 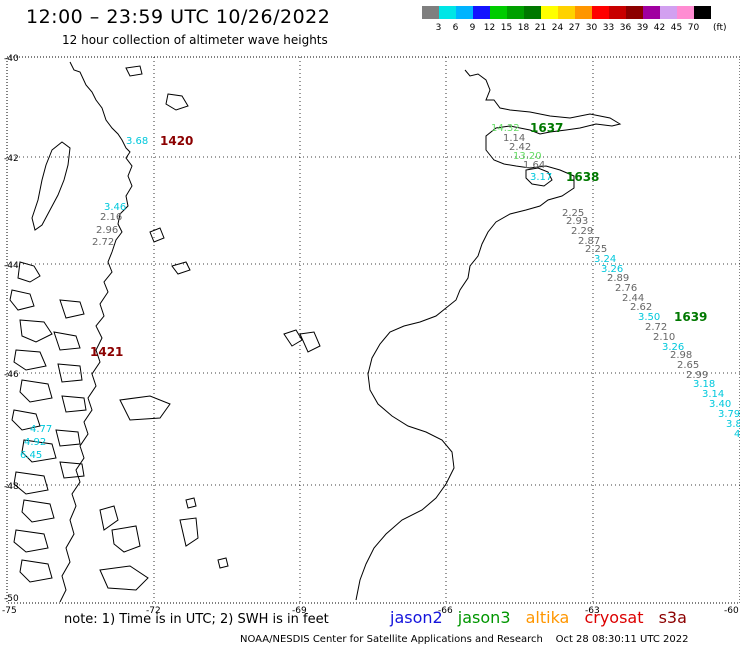 What do you see at coordinates (649, 317) in the screenshot?
I see `wave-height-value: 3.50` at bounding box center [649, 317].